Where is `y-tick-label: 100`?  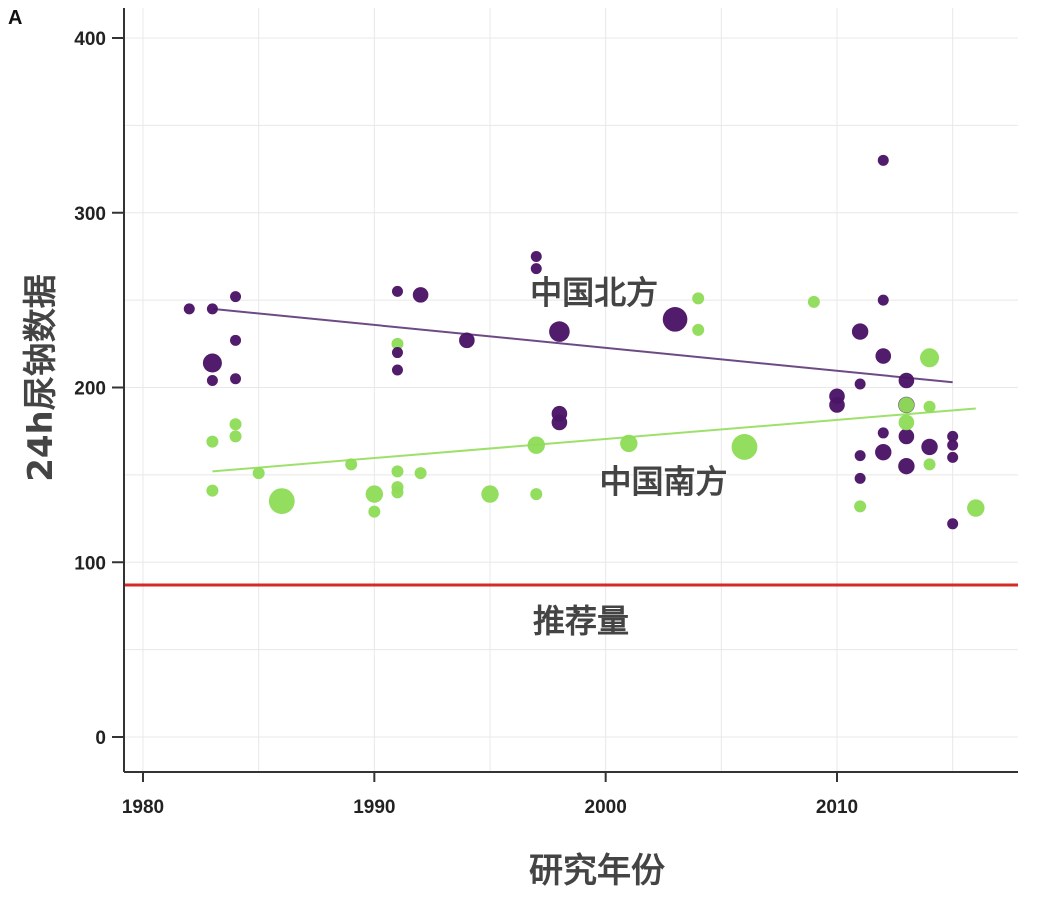
y-tick-label: 100 is located at coordinates (90, 563).